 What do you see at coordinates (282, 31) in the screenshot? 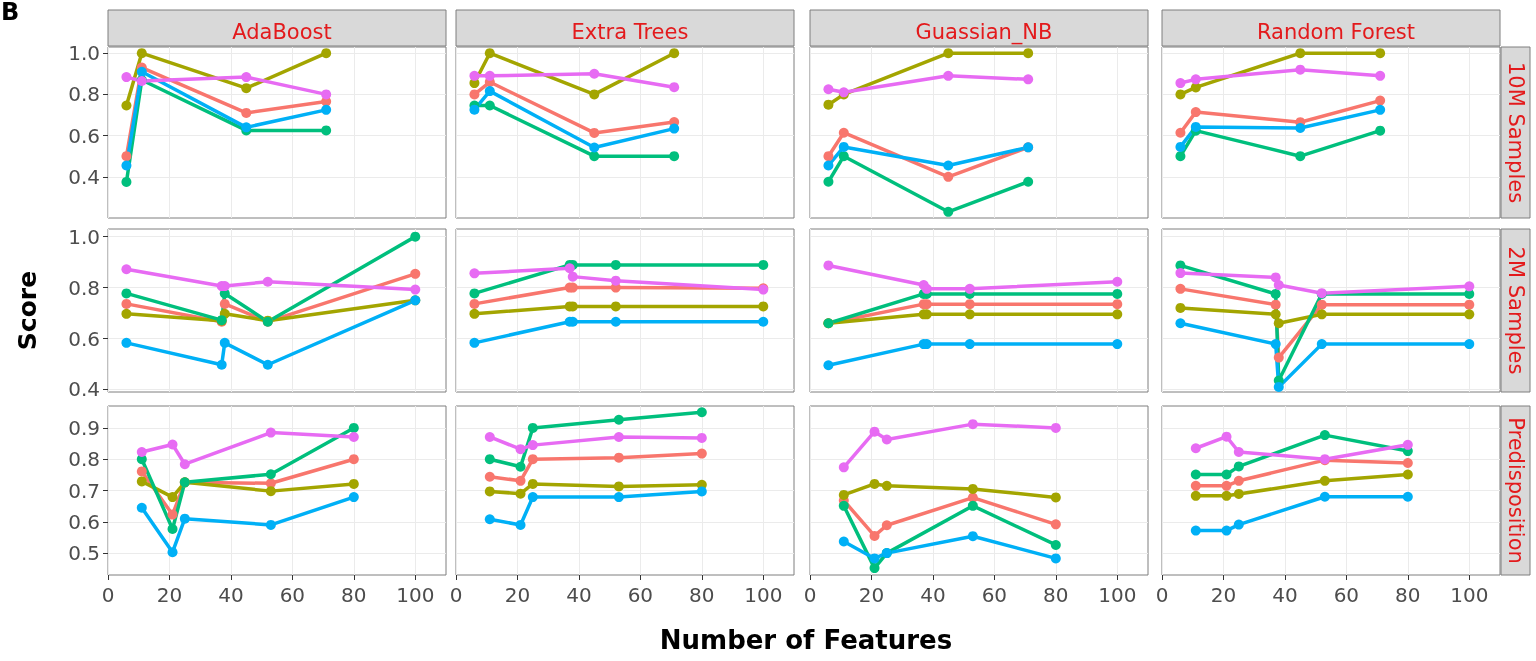
I see `chart-title: AdaBoost` at bounding box center [282, 31].